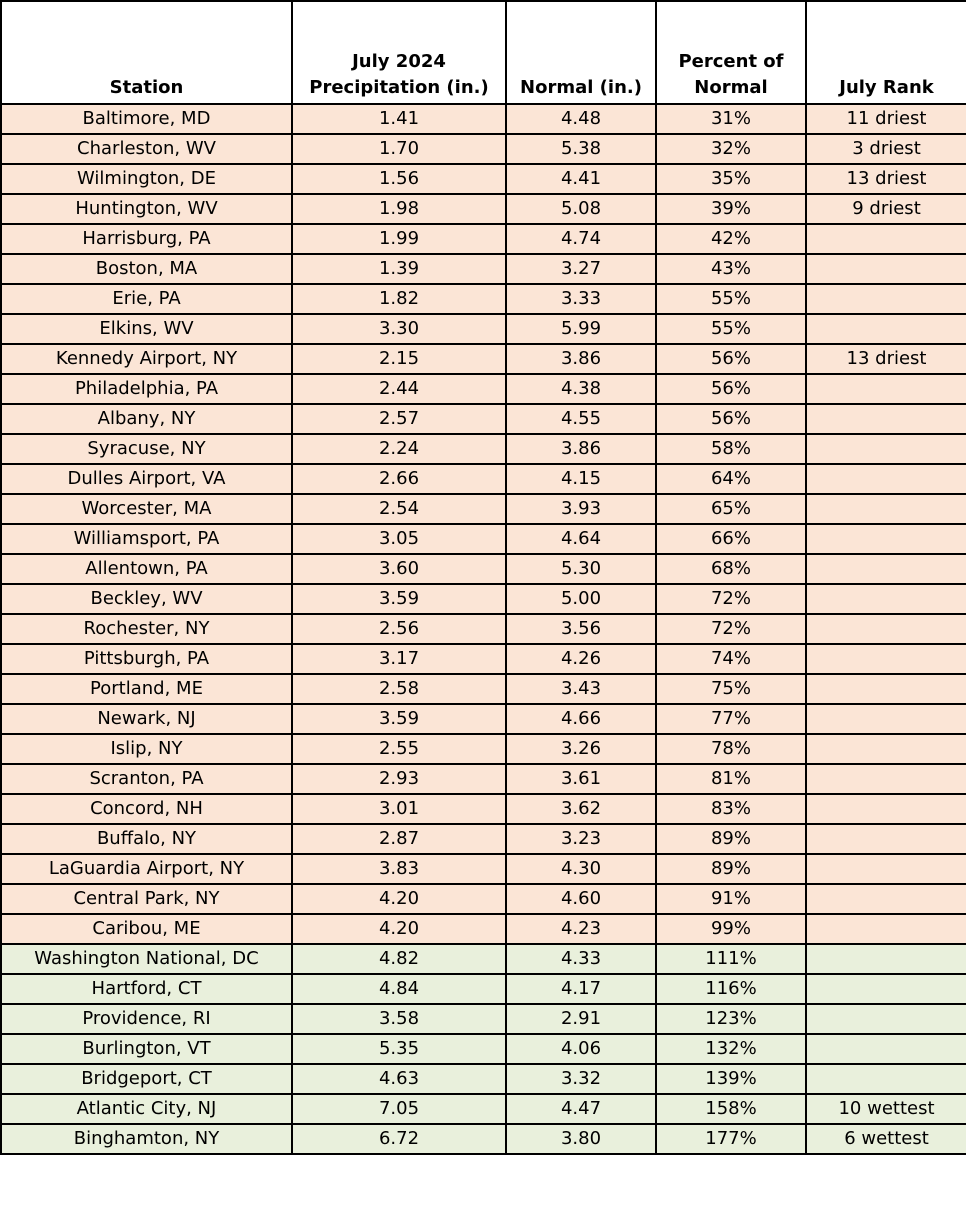 This screenshot has height=1224, width=966. What do you see at coordinates (581, 52) in the screenshot?
I see `column-header: Normal (in.)` at bounding box center [581, 52].